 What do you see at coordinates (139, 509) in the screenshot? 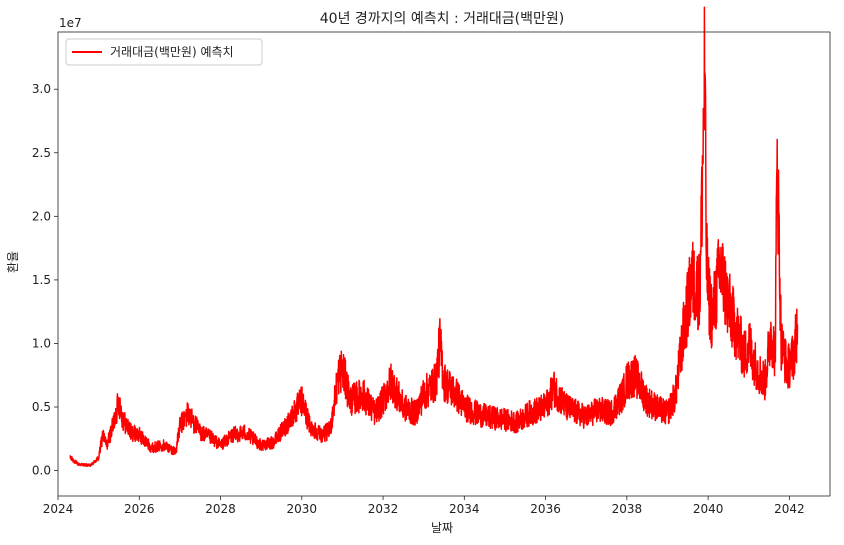
I see `x-tick-label: 2026` at bounding box center [139, 509].